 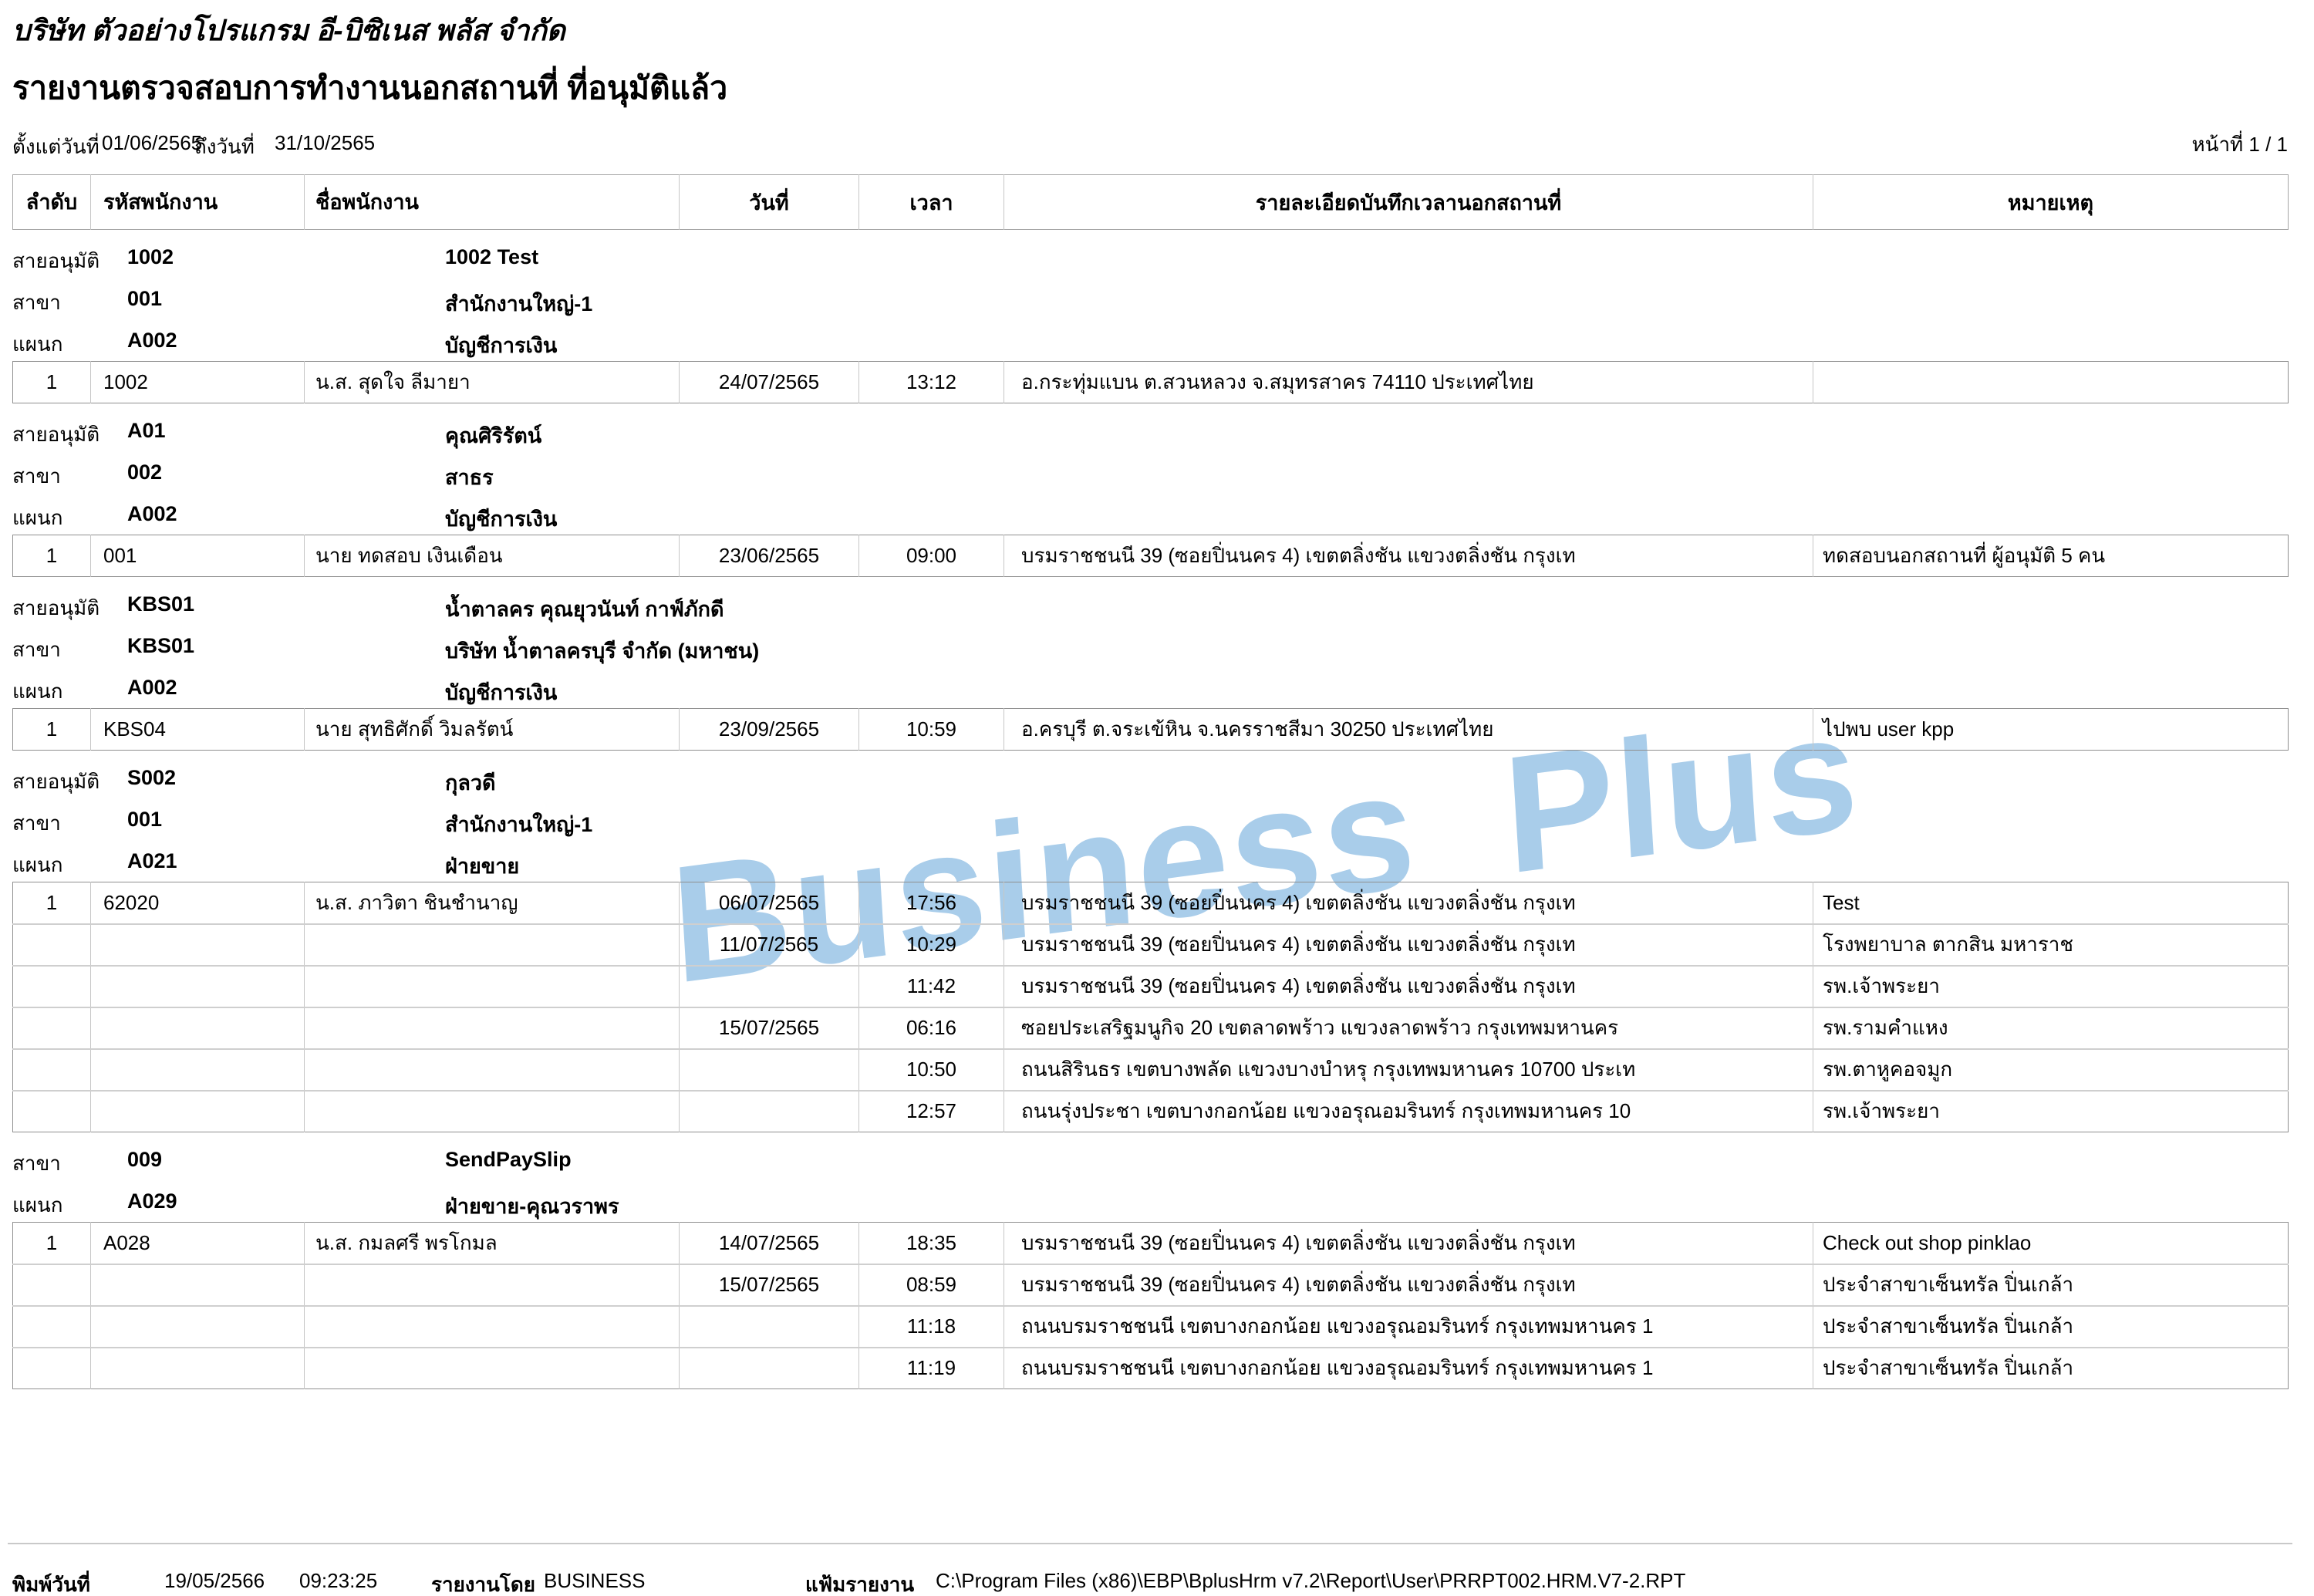 I want to click on group-code: KBS01, so click(x=161, y=645).